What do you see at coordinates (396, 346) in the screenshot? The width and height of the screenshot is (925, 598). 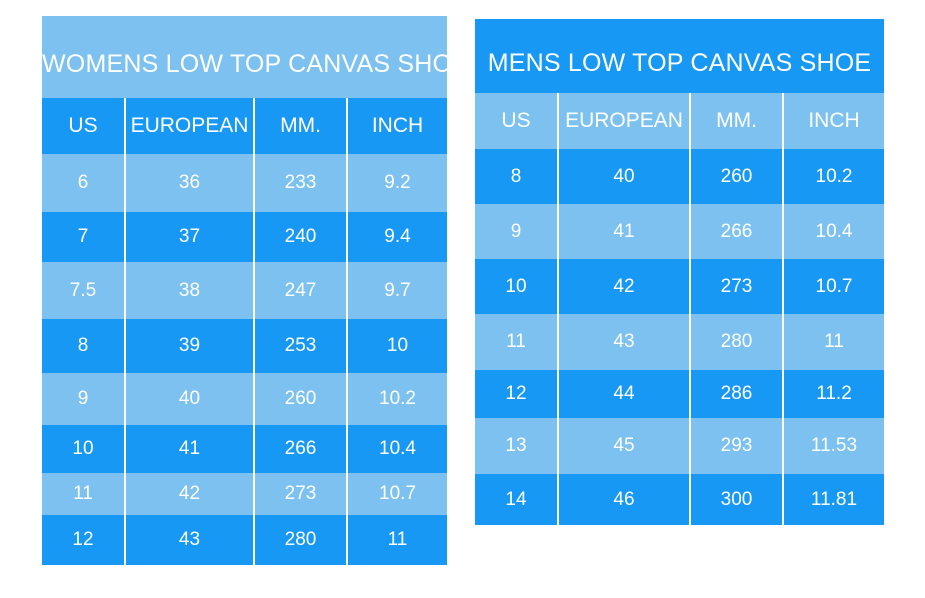 I see `inch-length-cell: 10` at bounding box center [396, 346].